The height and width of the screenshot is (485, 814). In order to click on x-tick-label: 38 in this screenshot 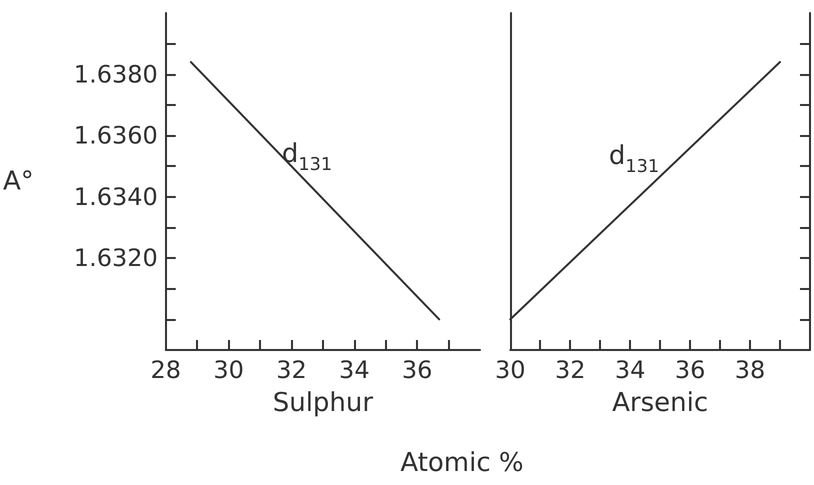, I will do `click(750, 370)`.